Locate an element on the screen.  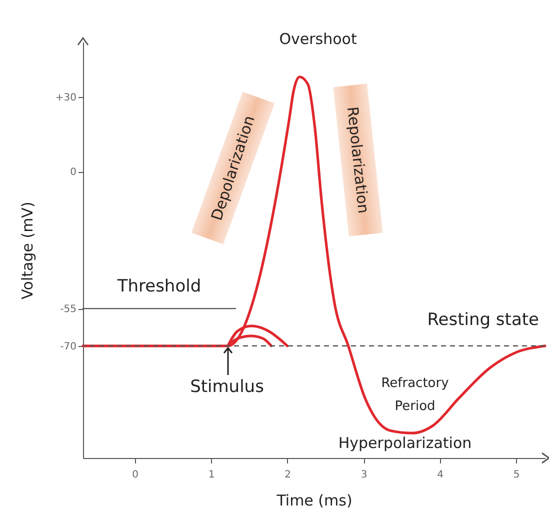
x-tick-label: 1 is located at coordinates (211, 475).